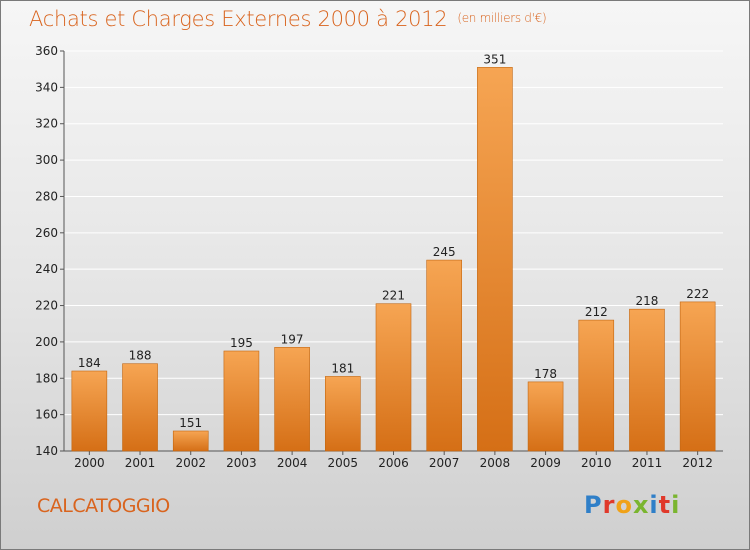 This screenshot has height=550, width=750. Describe the element at coordinates (665, 505) in the screenshot. I see `brand-letter: t` at that location.